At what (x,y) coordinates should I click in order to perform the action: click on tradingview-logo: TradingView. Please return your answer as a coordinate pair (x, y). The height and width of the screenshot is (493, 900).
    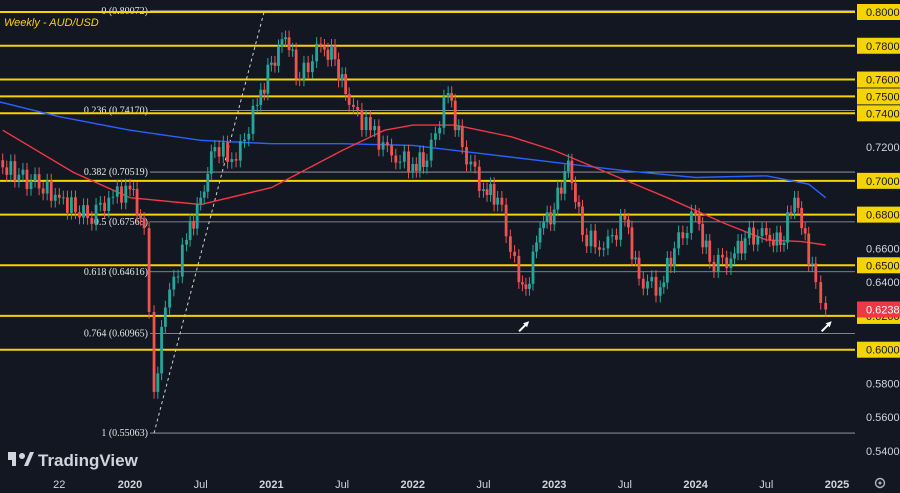
    Looking at the image, I should click on (73, 460).